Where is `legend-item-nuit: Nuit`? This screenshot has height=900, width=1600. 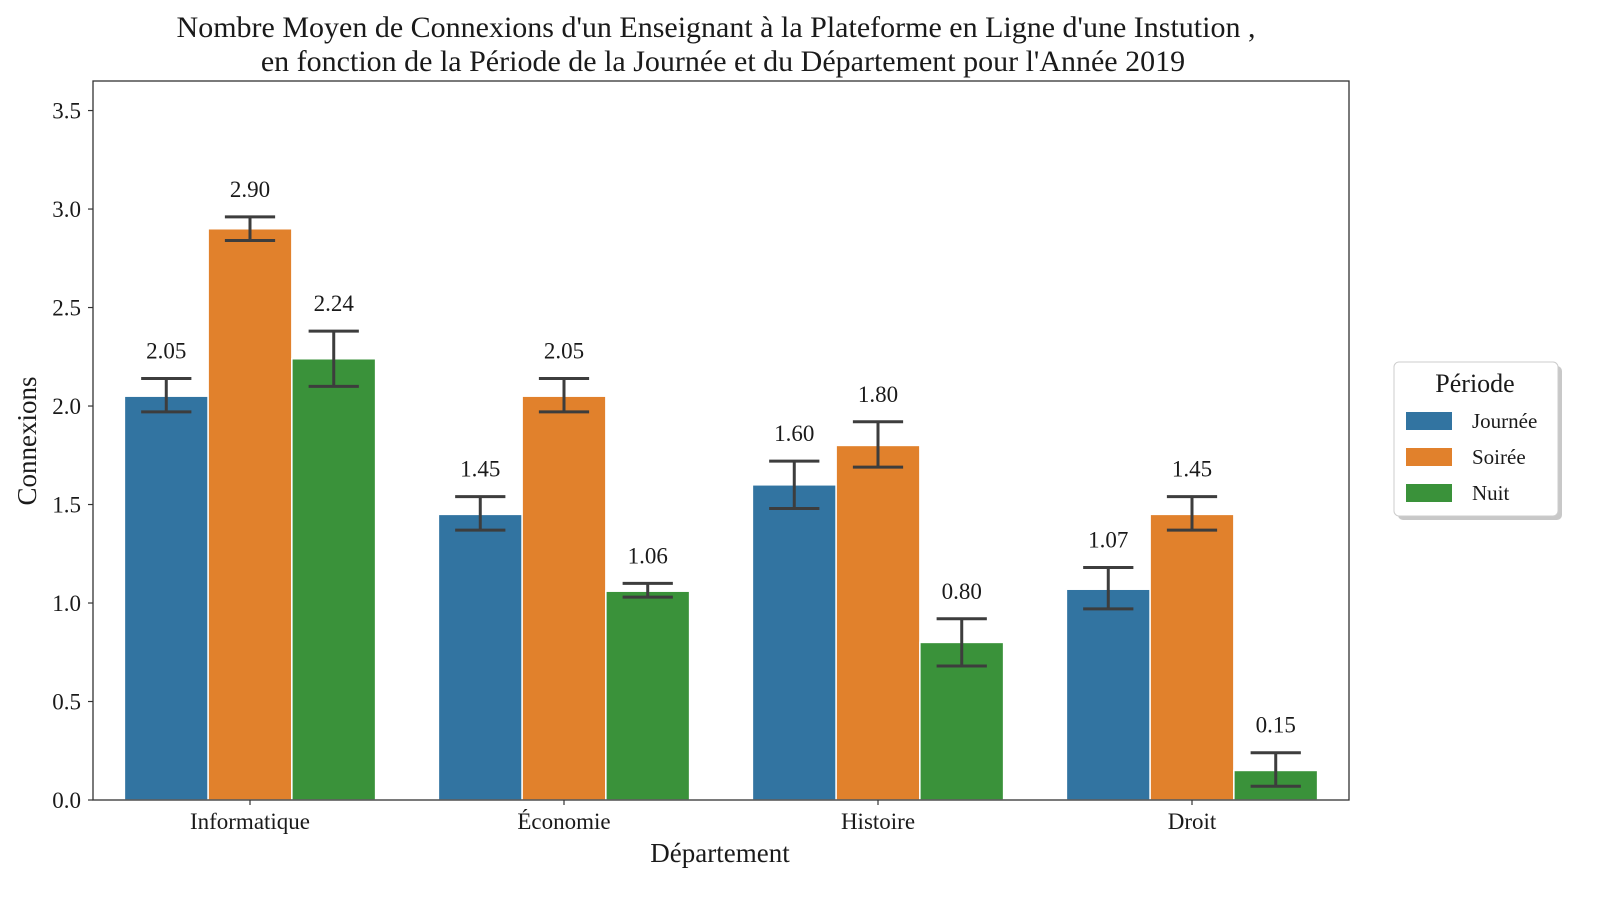 legend-item-nuit: Nuit is located at coordinates (1458, 493).